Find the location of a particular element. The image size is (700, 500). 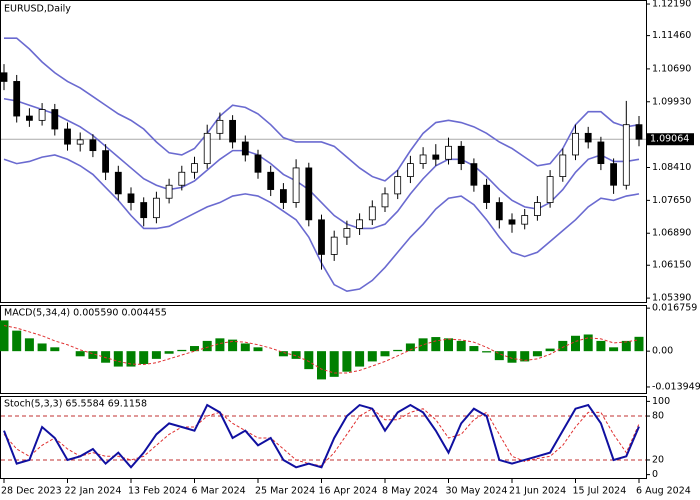

x-tick-label: 13 Feb 2024 is located at coordinates (157, 491).